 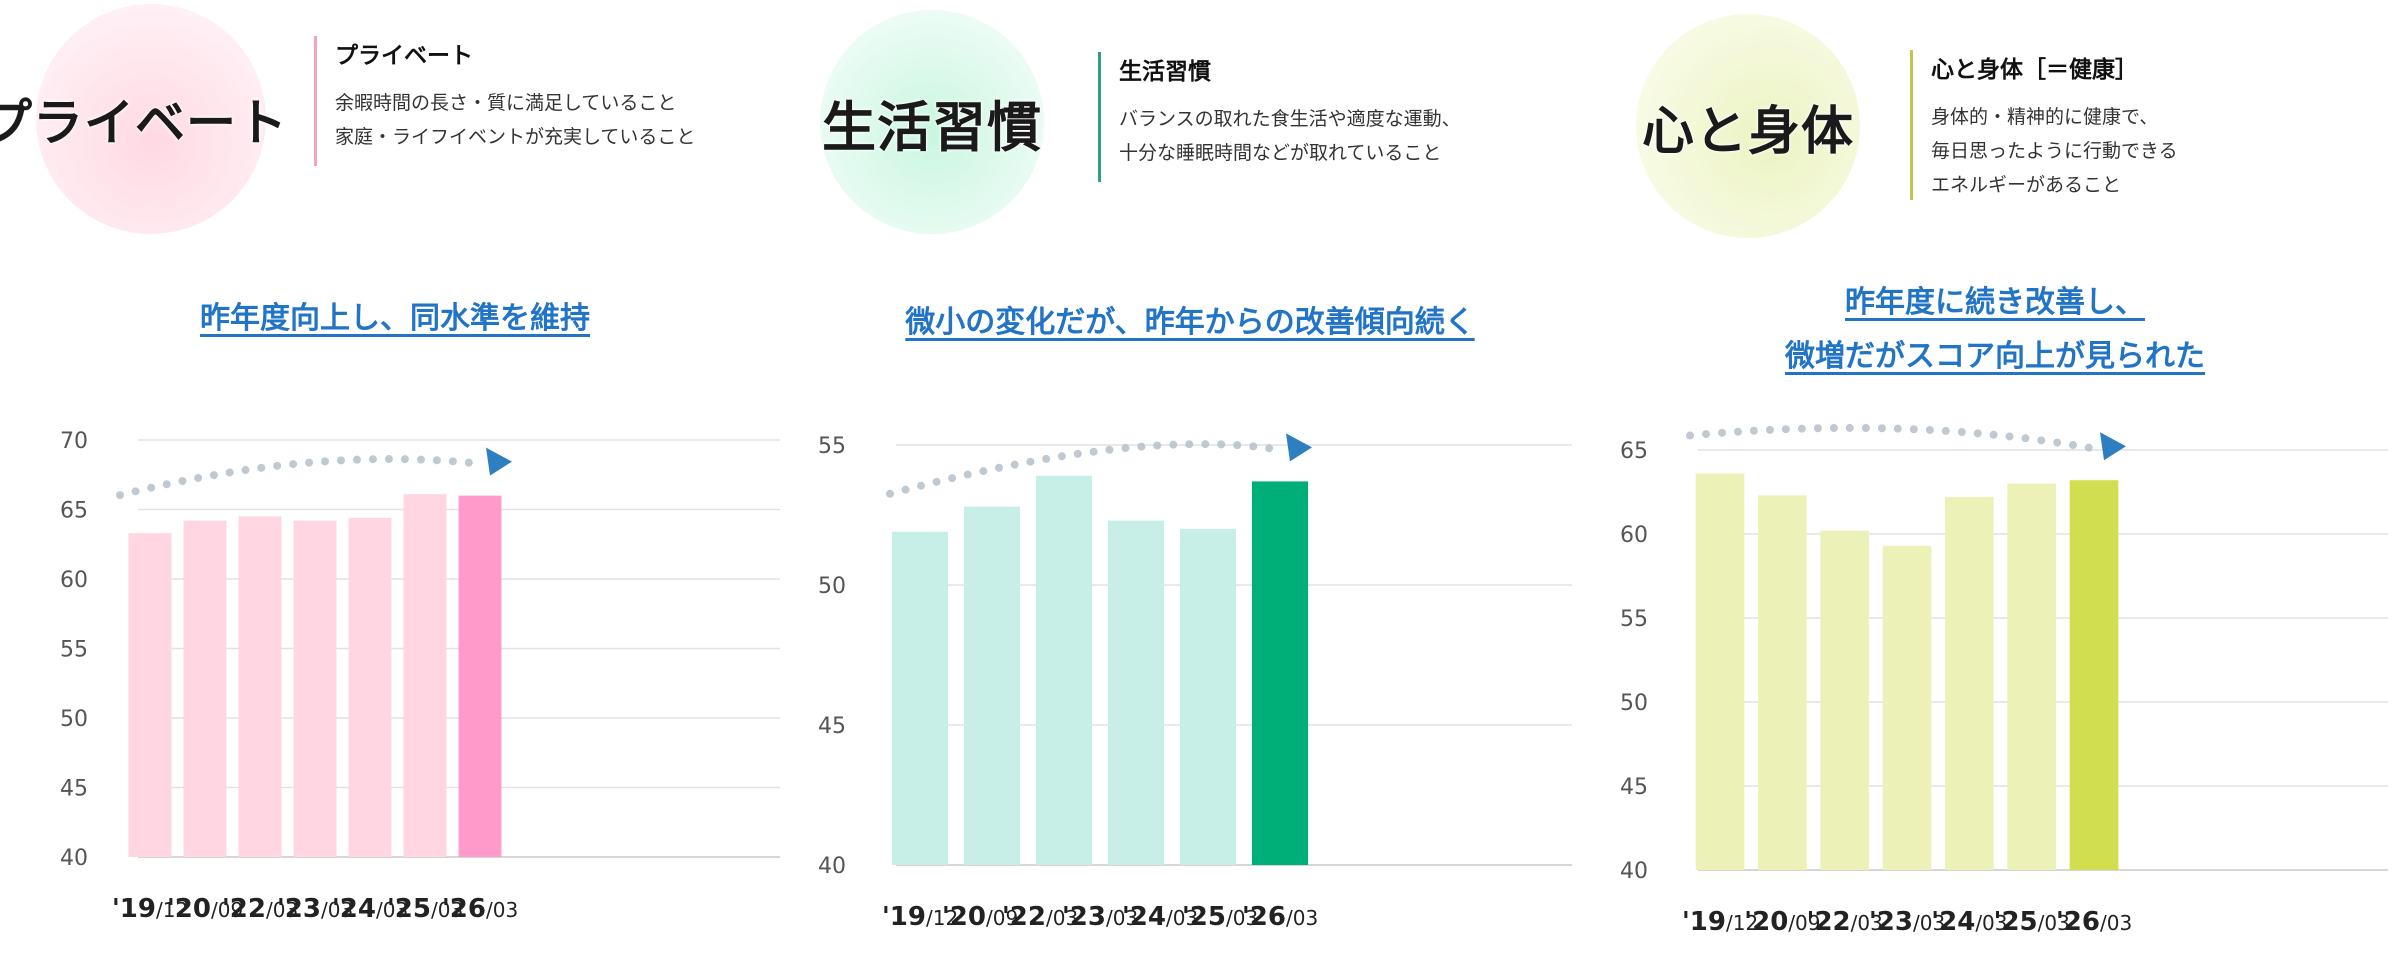 I want to click on circle-title: プライベート, so click(x=144, y=122).